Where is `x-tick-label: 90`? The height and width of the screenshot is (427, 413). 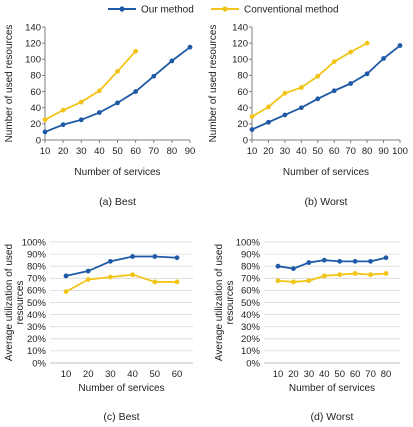
x-tick-label: 90 is located at coordinates (190, 151).